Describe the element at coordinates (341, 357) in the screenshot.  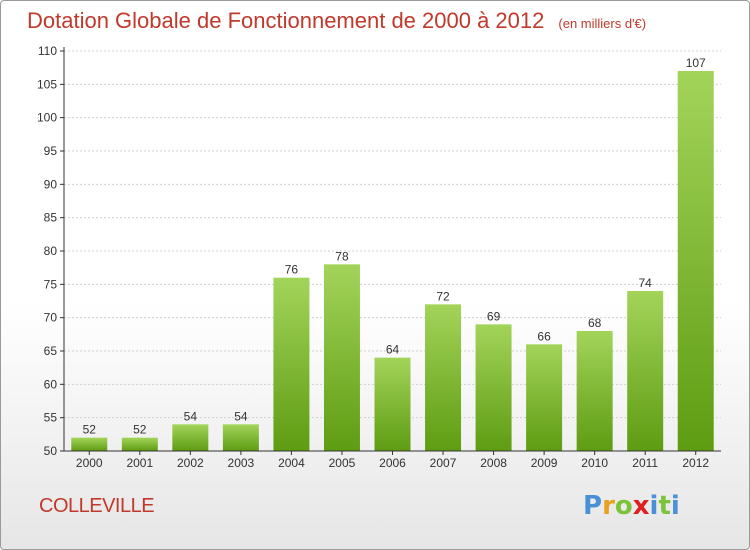
I see `bar-2005` at that location.